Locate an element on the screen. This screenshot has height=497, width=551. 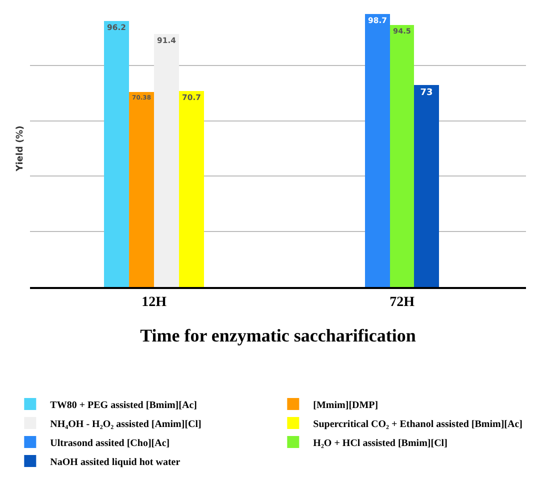
x-tick-label: 72H is located at coordinates (402, 302).